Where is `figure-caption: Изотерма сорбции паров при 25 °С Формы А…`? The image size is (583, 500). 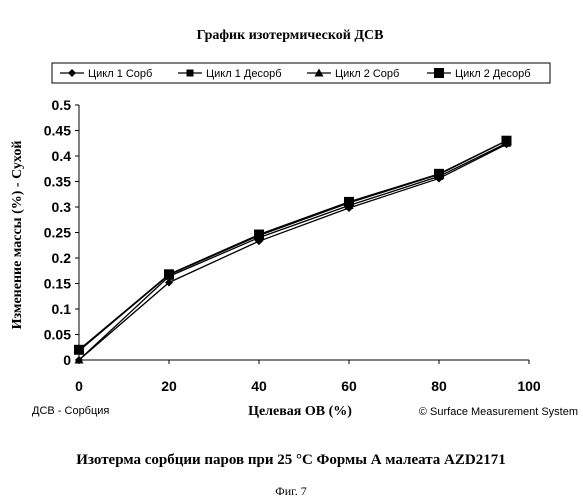 figure-caption: Изотерма сорбции паров при 25 °С Формы А… is located at coordinates (290, 460).